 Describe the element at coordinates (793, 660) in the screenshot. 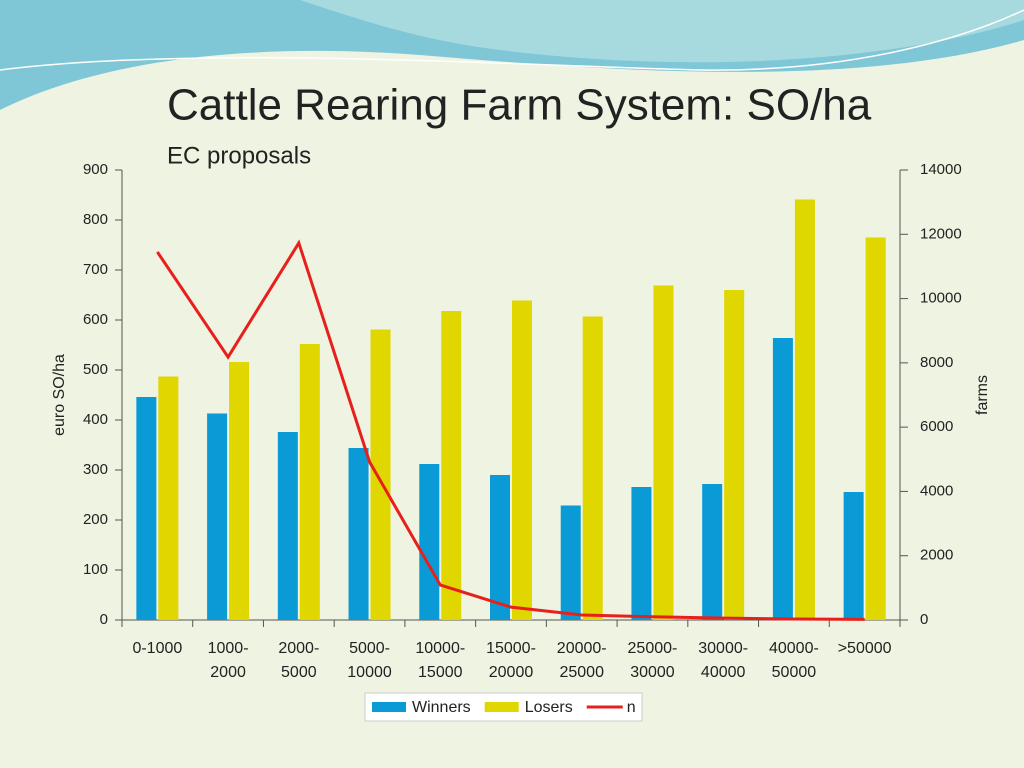

I see `x-tick-label: 40000- 50000` at that location.